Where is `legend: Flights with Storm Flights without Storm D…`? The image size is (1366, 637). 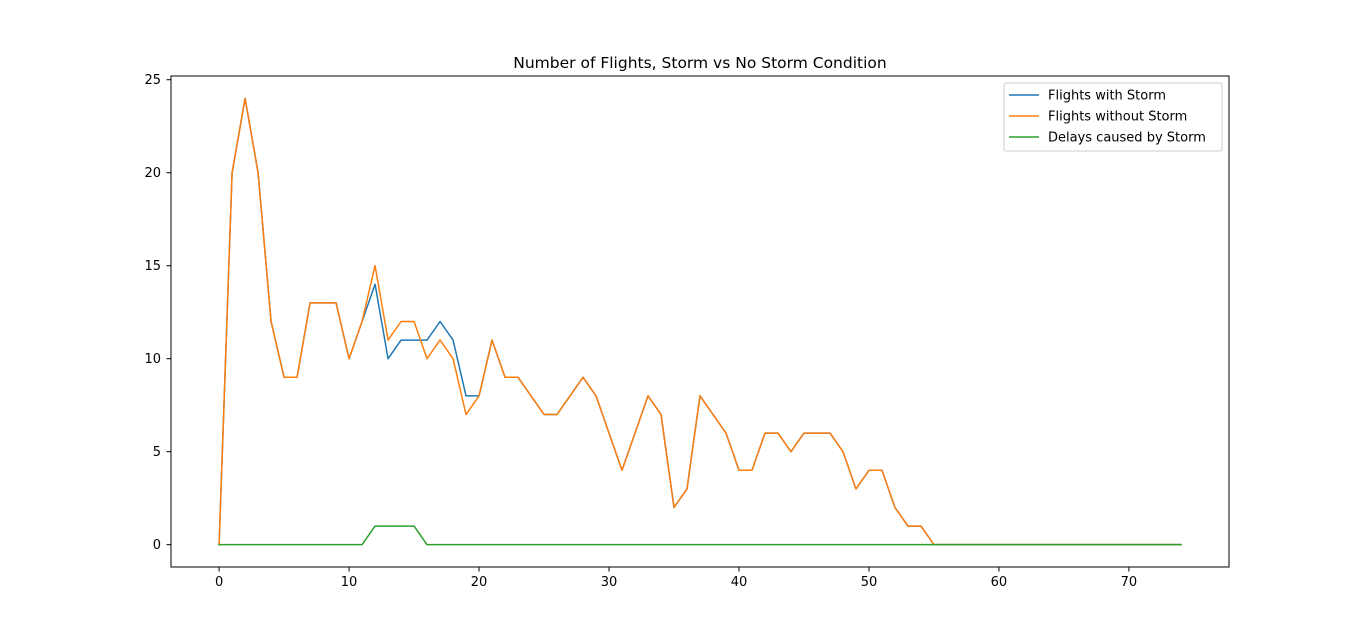
legend: Flights with Storm Flights without Storm D… is located at coordinates (1113, 117).